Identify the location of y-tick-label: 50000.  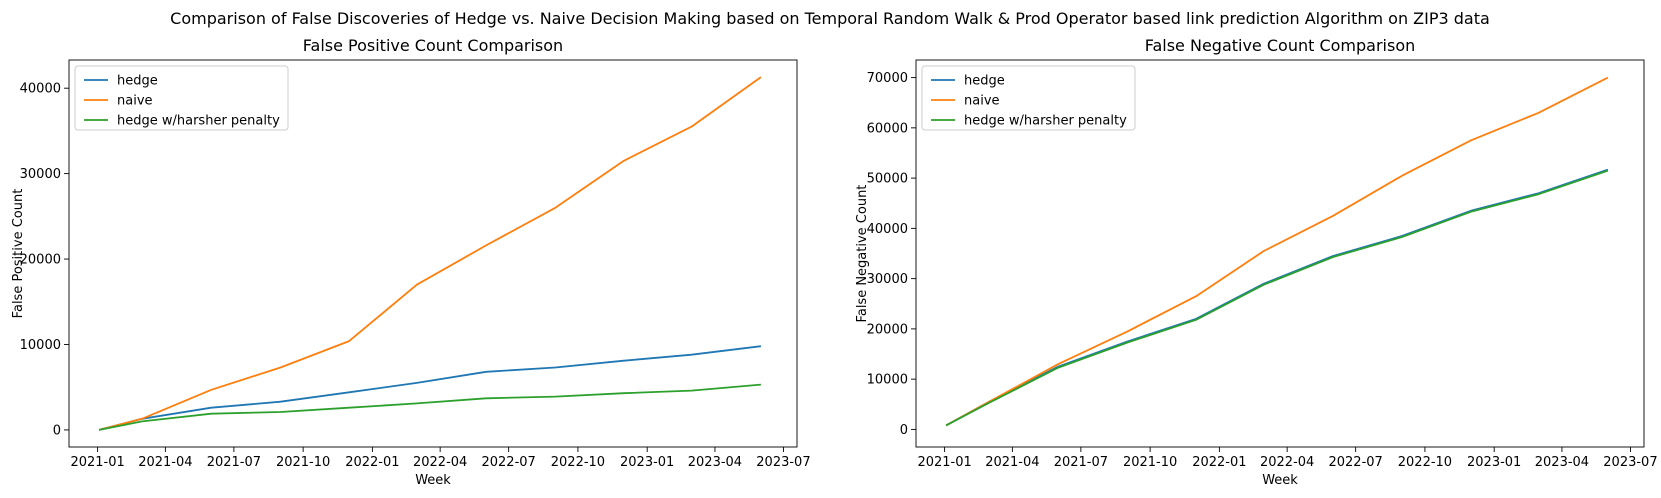
(887, 179).